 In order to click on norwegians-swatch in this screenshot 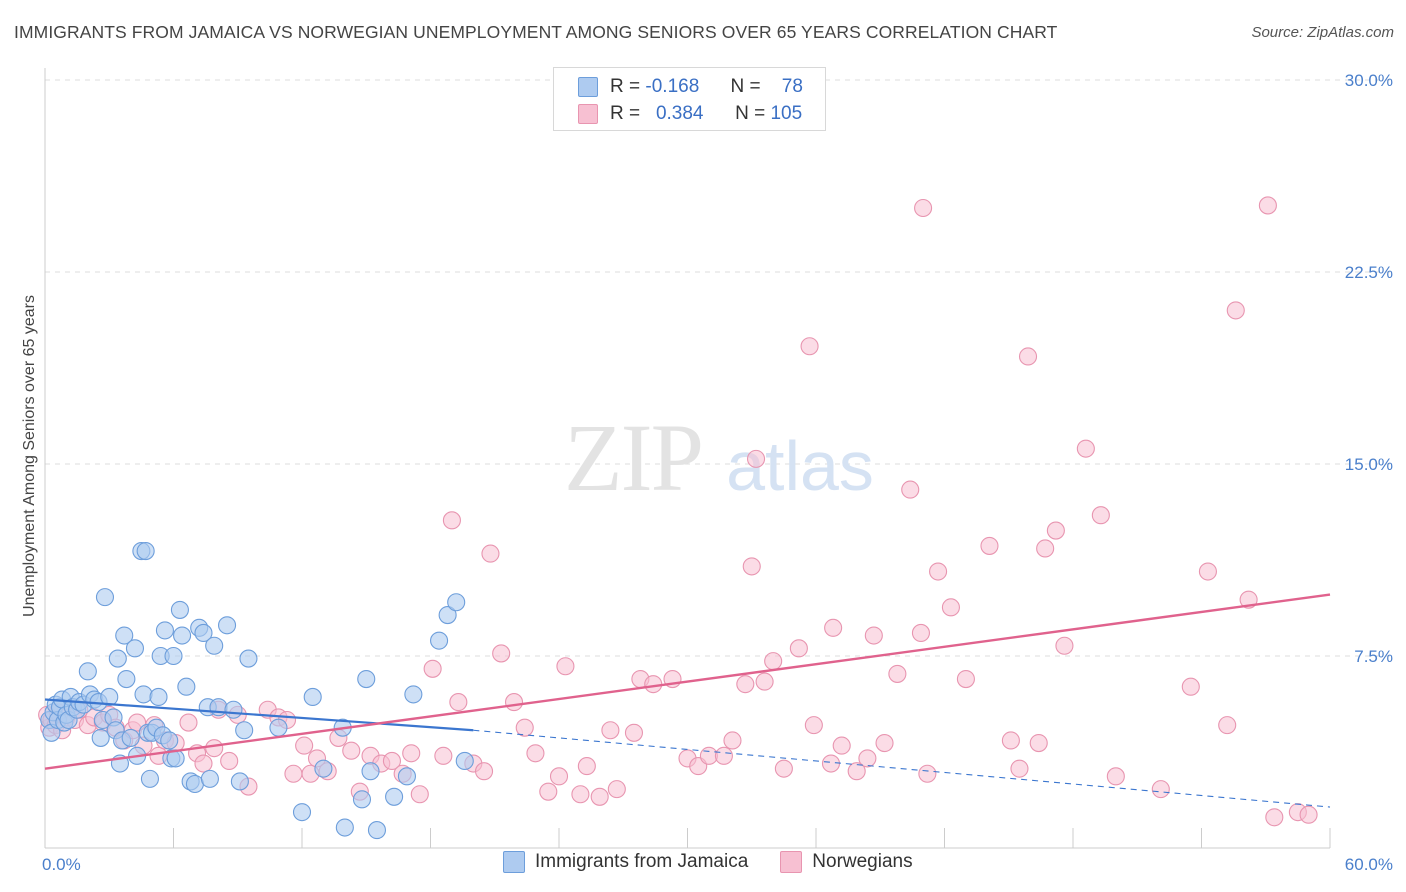, I will do `click(588, 114)`.